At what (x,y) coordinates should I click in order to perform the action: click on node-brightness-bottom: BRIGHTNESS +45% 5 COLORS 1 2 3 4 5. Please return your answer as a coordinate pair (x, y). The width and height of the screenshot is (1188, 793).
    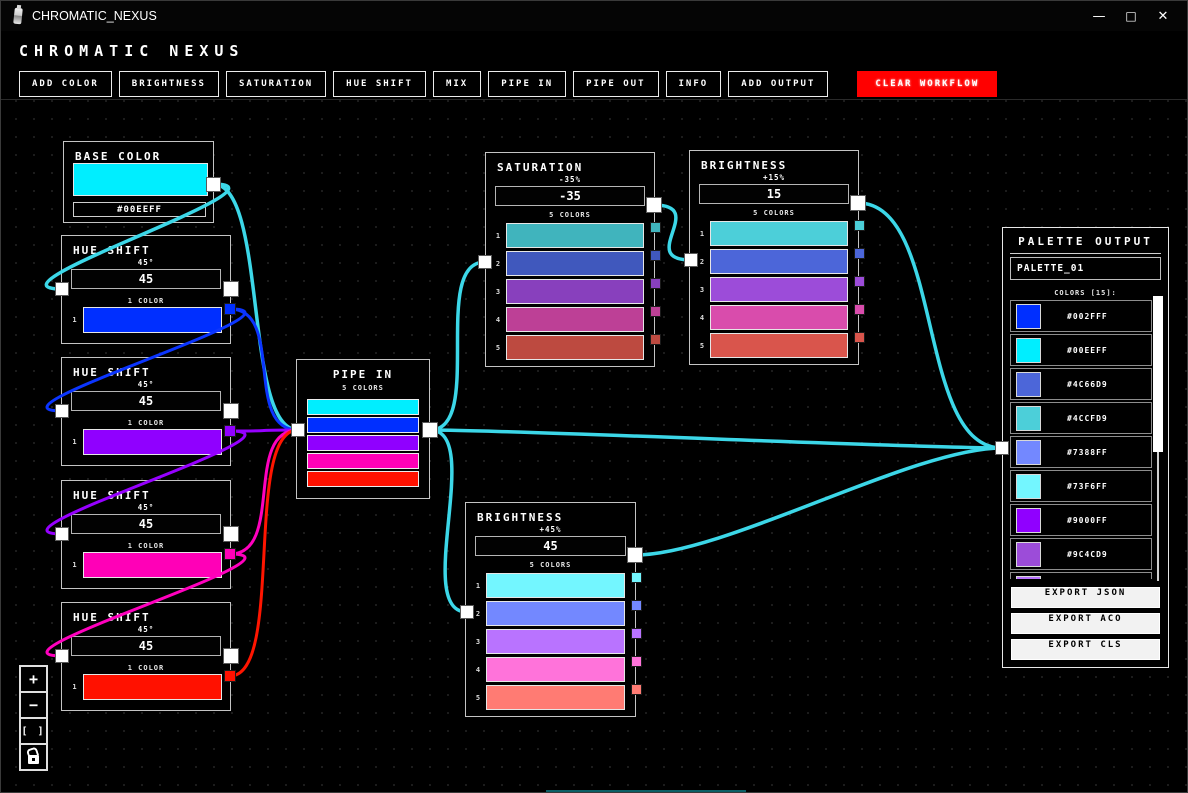
    Looking at the image, I should click on (550, 609).